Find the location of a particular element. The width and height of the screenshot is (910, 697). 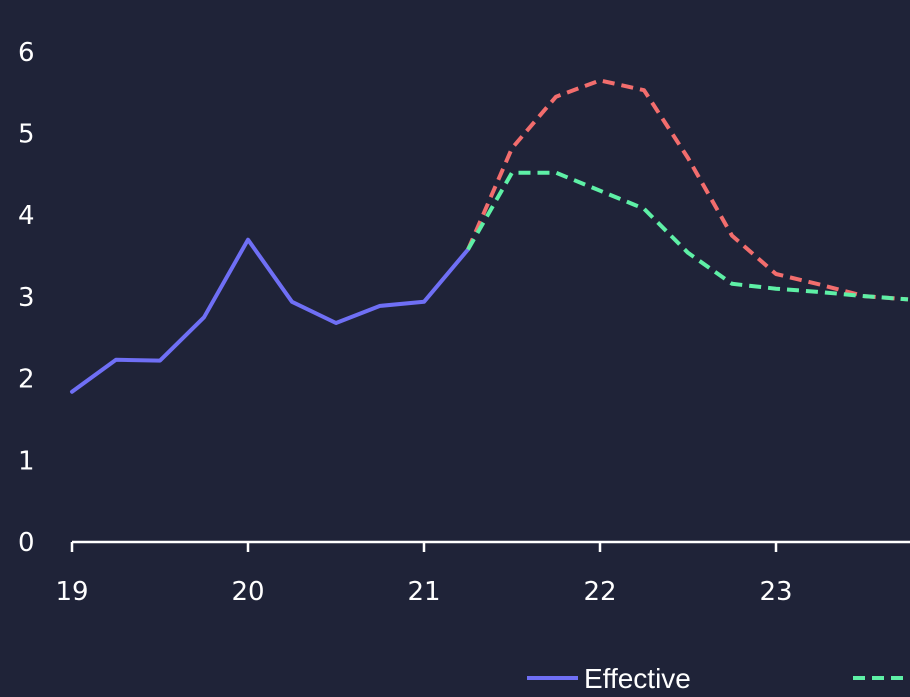

x-tick-label: 22 is located at coordinates (599, 592).